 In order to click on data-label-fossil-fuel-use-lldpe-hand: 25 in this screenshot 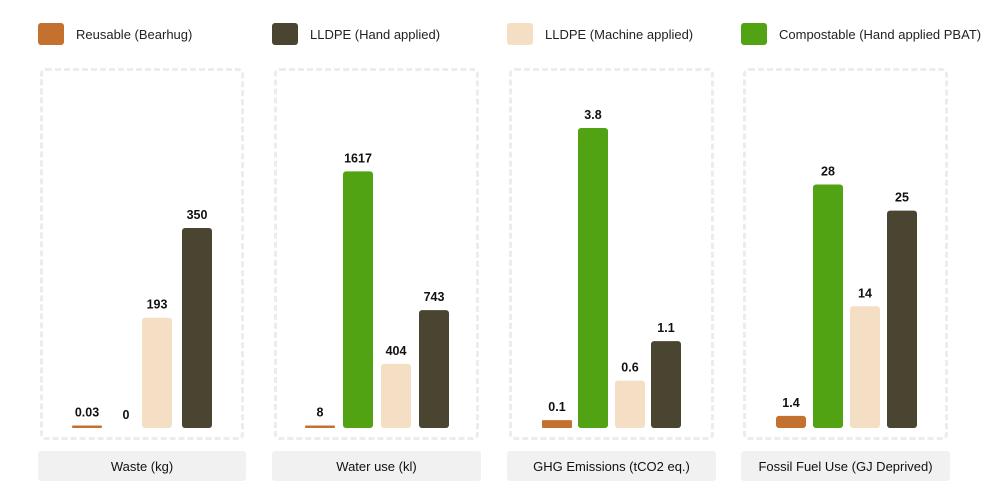, I will do `click(902, 198)`.